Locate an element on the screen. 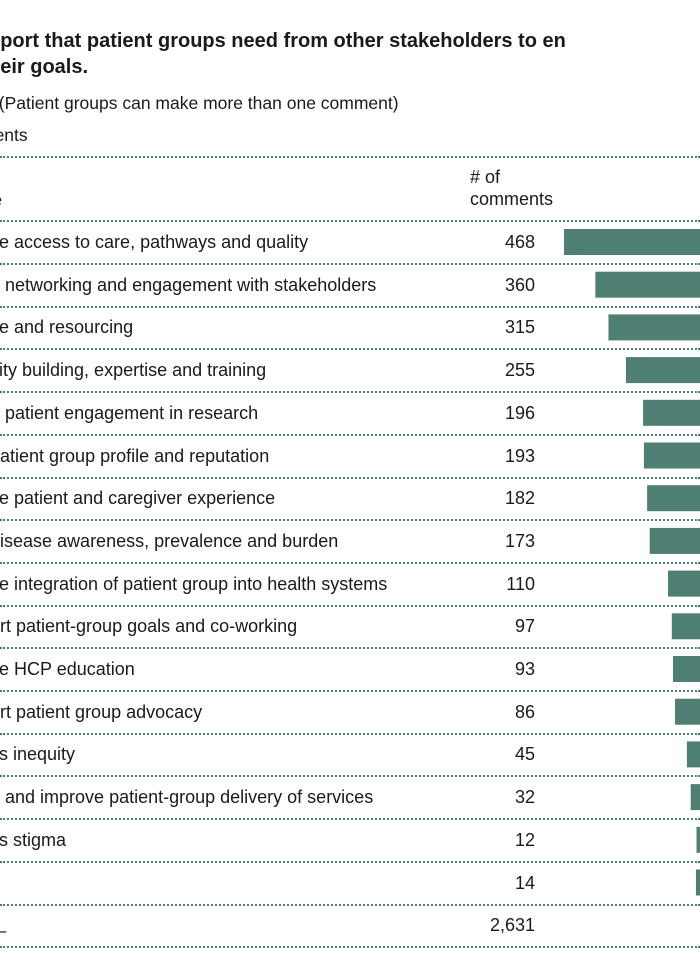 The height and width of the screenshot is (980, 700). count-label: 315 is located at coordinates (519, 327).